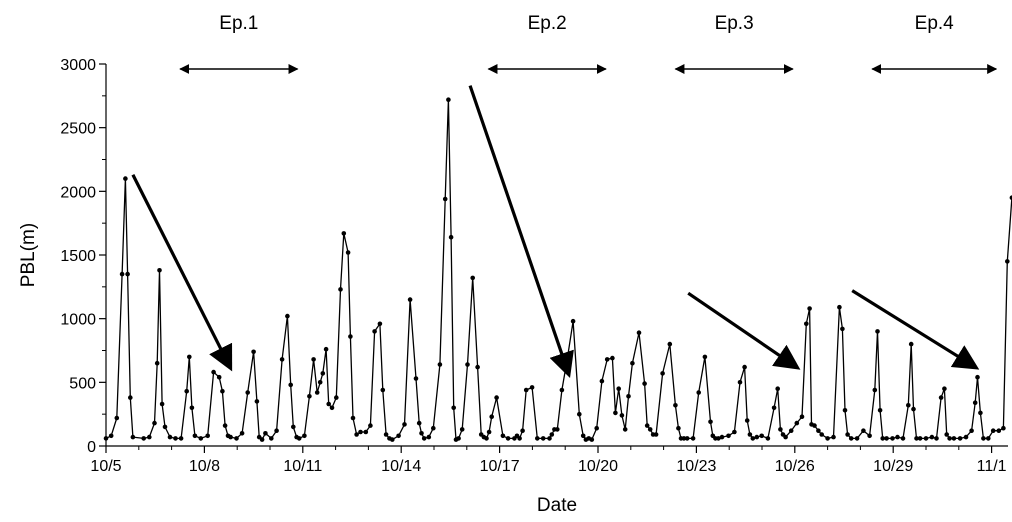  I want to click on y-tick-label: 2000, so click(78, 192).